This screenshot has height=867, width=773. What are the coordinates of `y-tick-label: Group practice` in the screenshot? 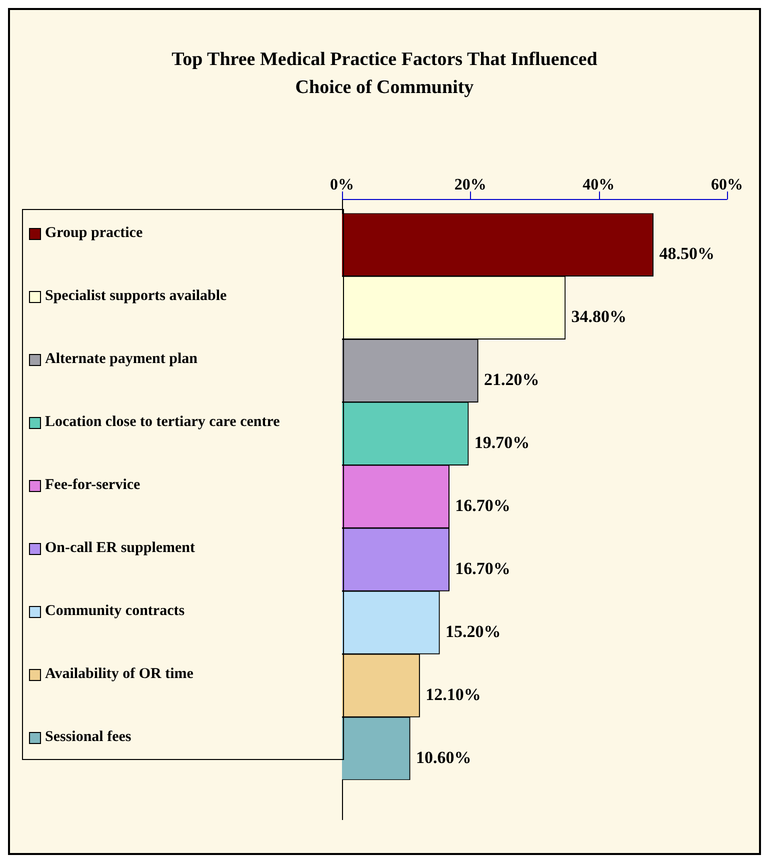 It's located at (94, 234).